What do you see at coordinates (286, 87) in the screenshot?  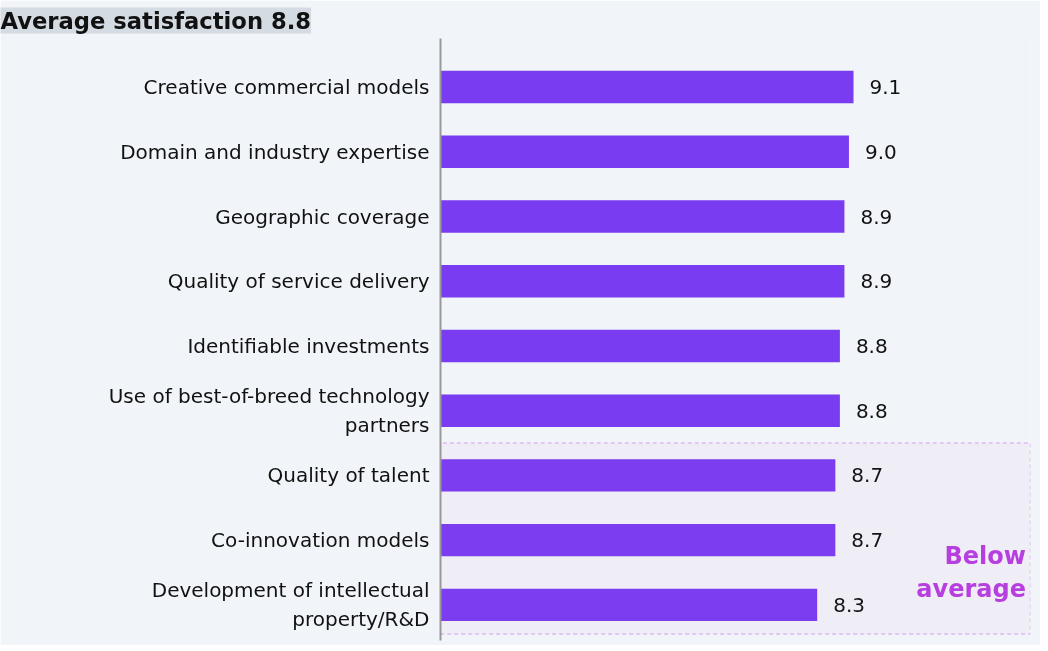 I see `y-tick-label: Creative commercial models` at bounding box center [286, 87].